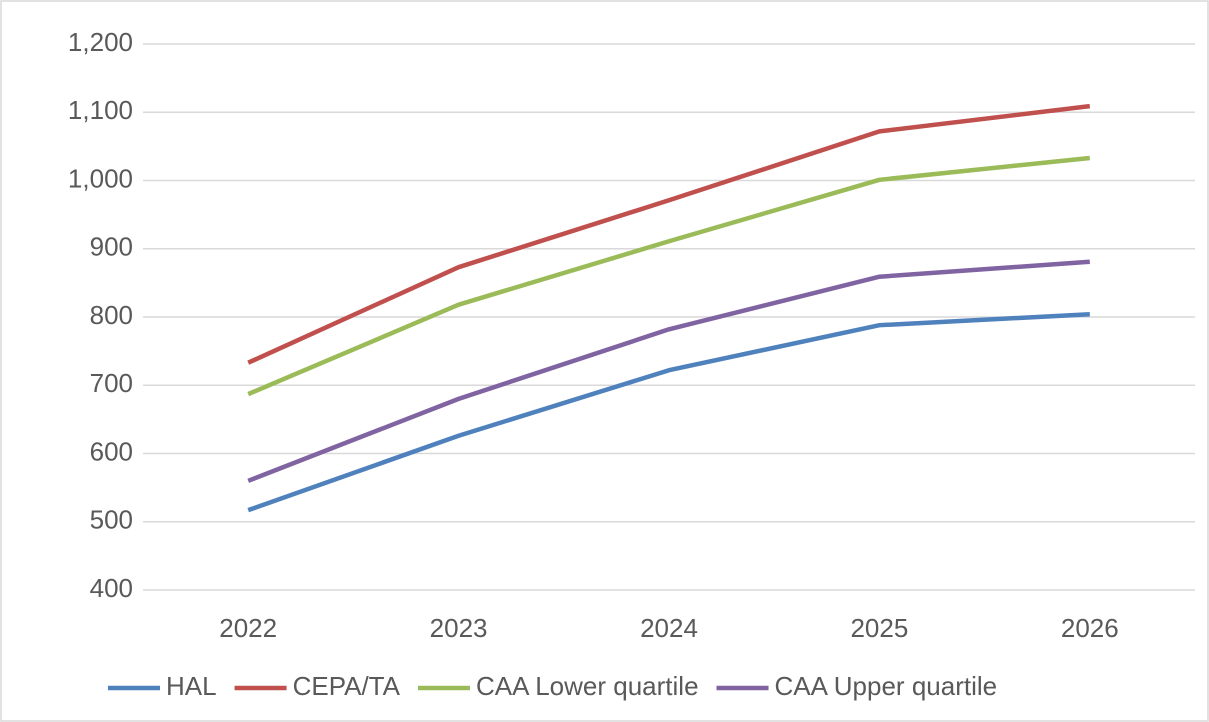 Image resolution: width=1209 pixels, height=722 pixels. Describe the element at coordinates (100, 42) in the screenshot. I see `y-tick-label: 1,200` at that location.